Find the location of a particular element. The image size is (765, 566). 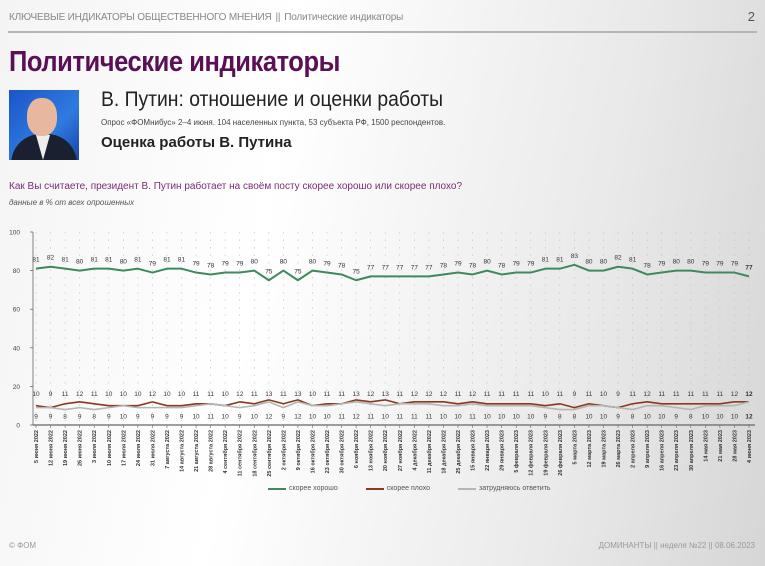

x-tick-label: 20 ноября 2022 is located at coordinates (385, 450).